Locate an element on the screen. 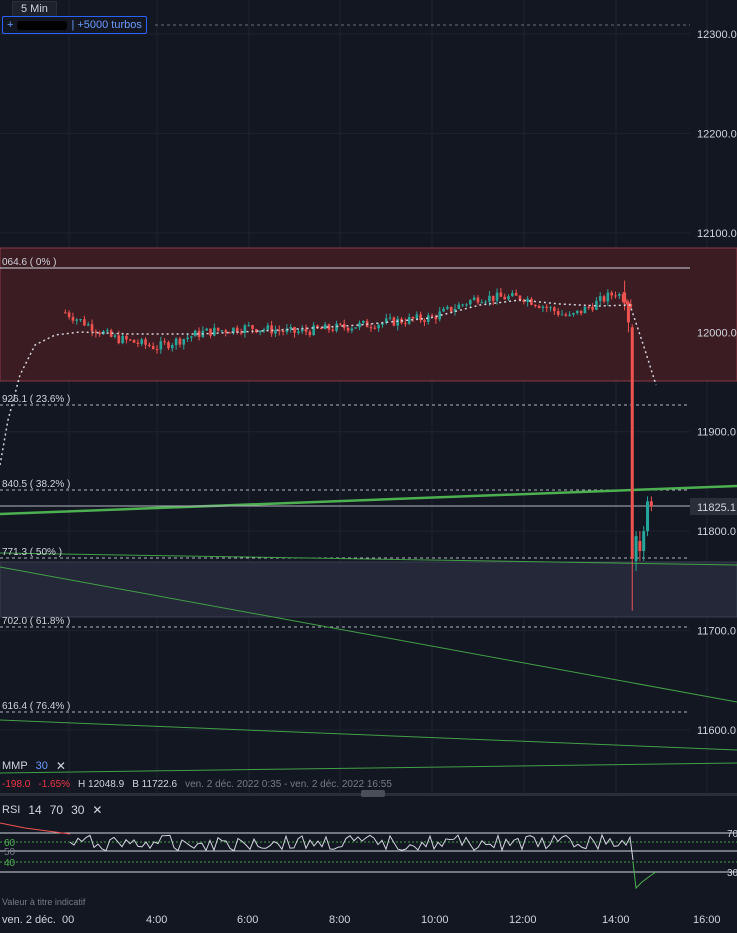  interval-badge: 5 Min is located at coordinates (34, 9).